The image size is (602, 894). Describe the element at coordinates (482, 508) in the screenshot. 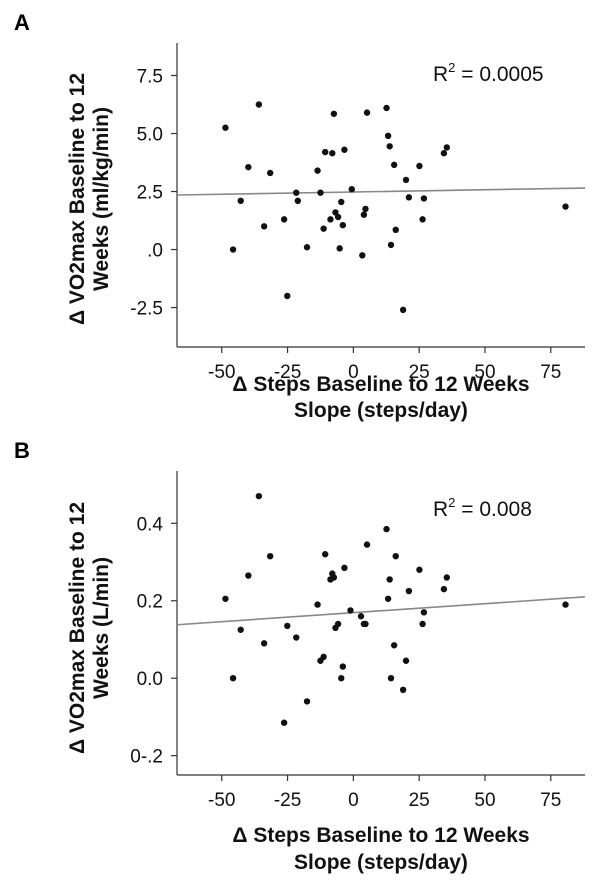

I see `panel-b-r2-annotation: R2 = 0.008` at that location.